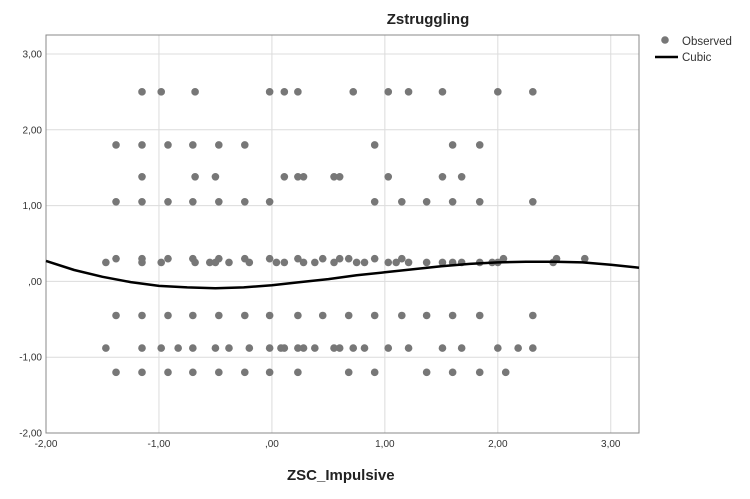  What do you see at coordinates (30, 434) in the screenshot?
I see `y-tick-label: -2,00` at bounding box center [30, 434].